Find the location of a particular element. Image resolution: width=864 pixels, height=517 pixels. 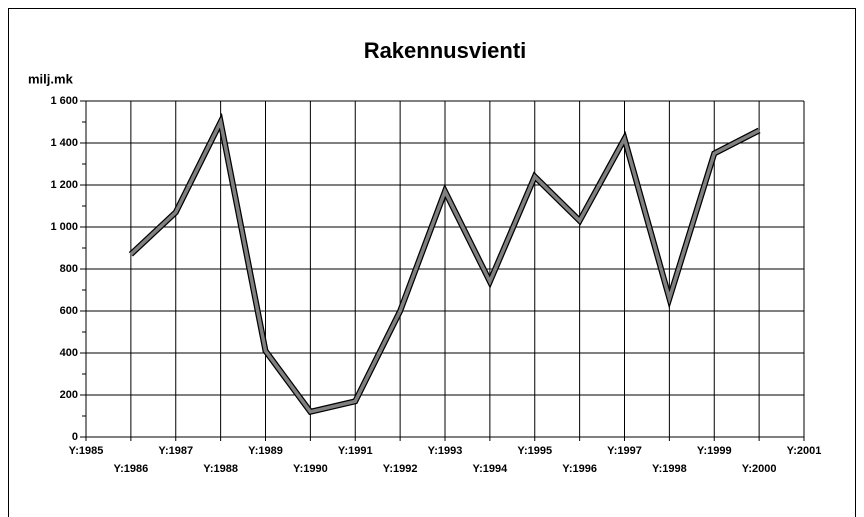

x-tick-label: Y:1996 is located at coordinates (579, 469).